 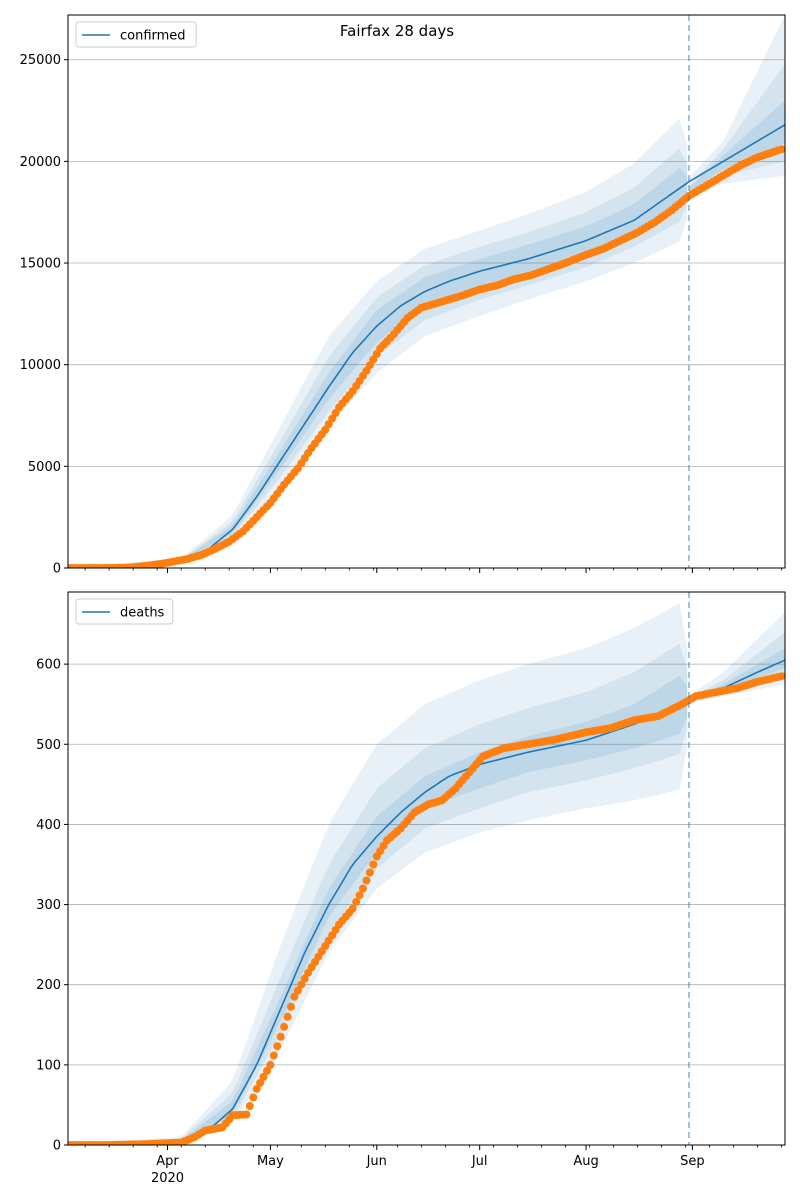 I want to click on y-tick-label: 400, so click(x=48, y=825).